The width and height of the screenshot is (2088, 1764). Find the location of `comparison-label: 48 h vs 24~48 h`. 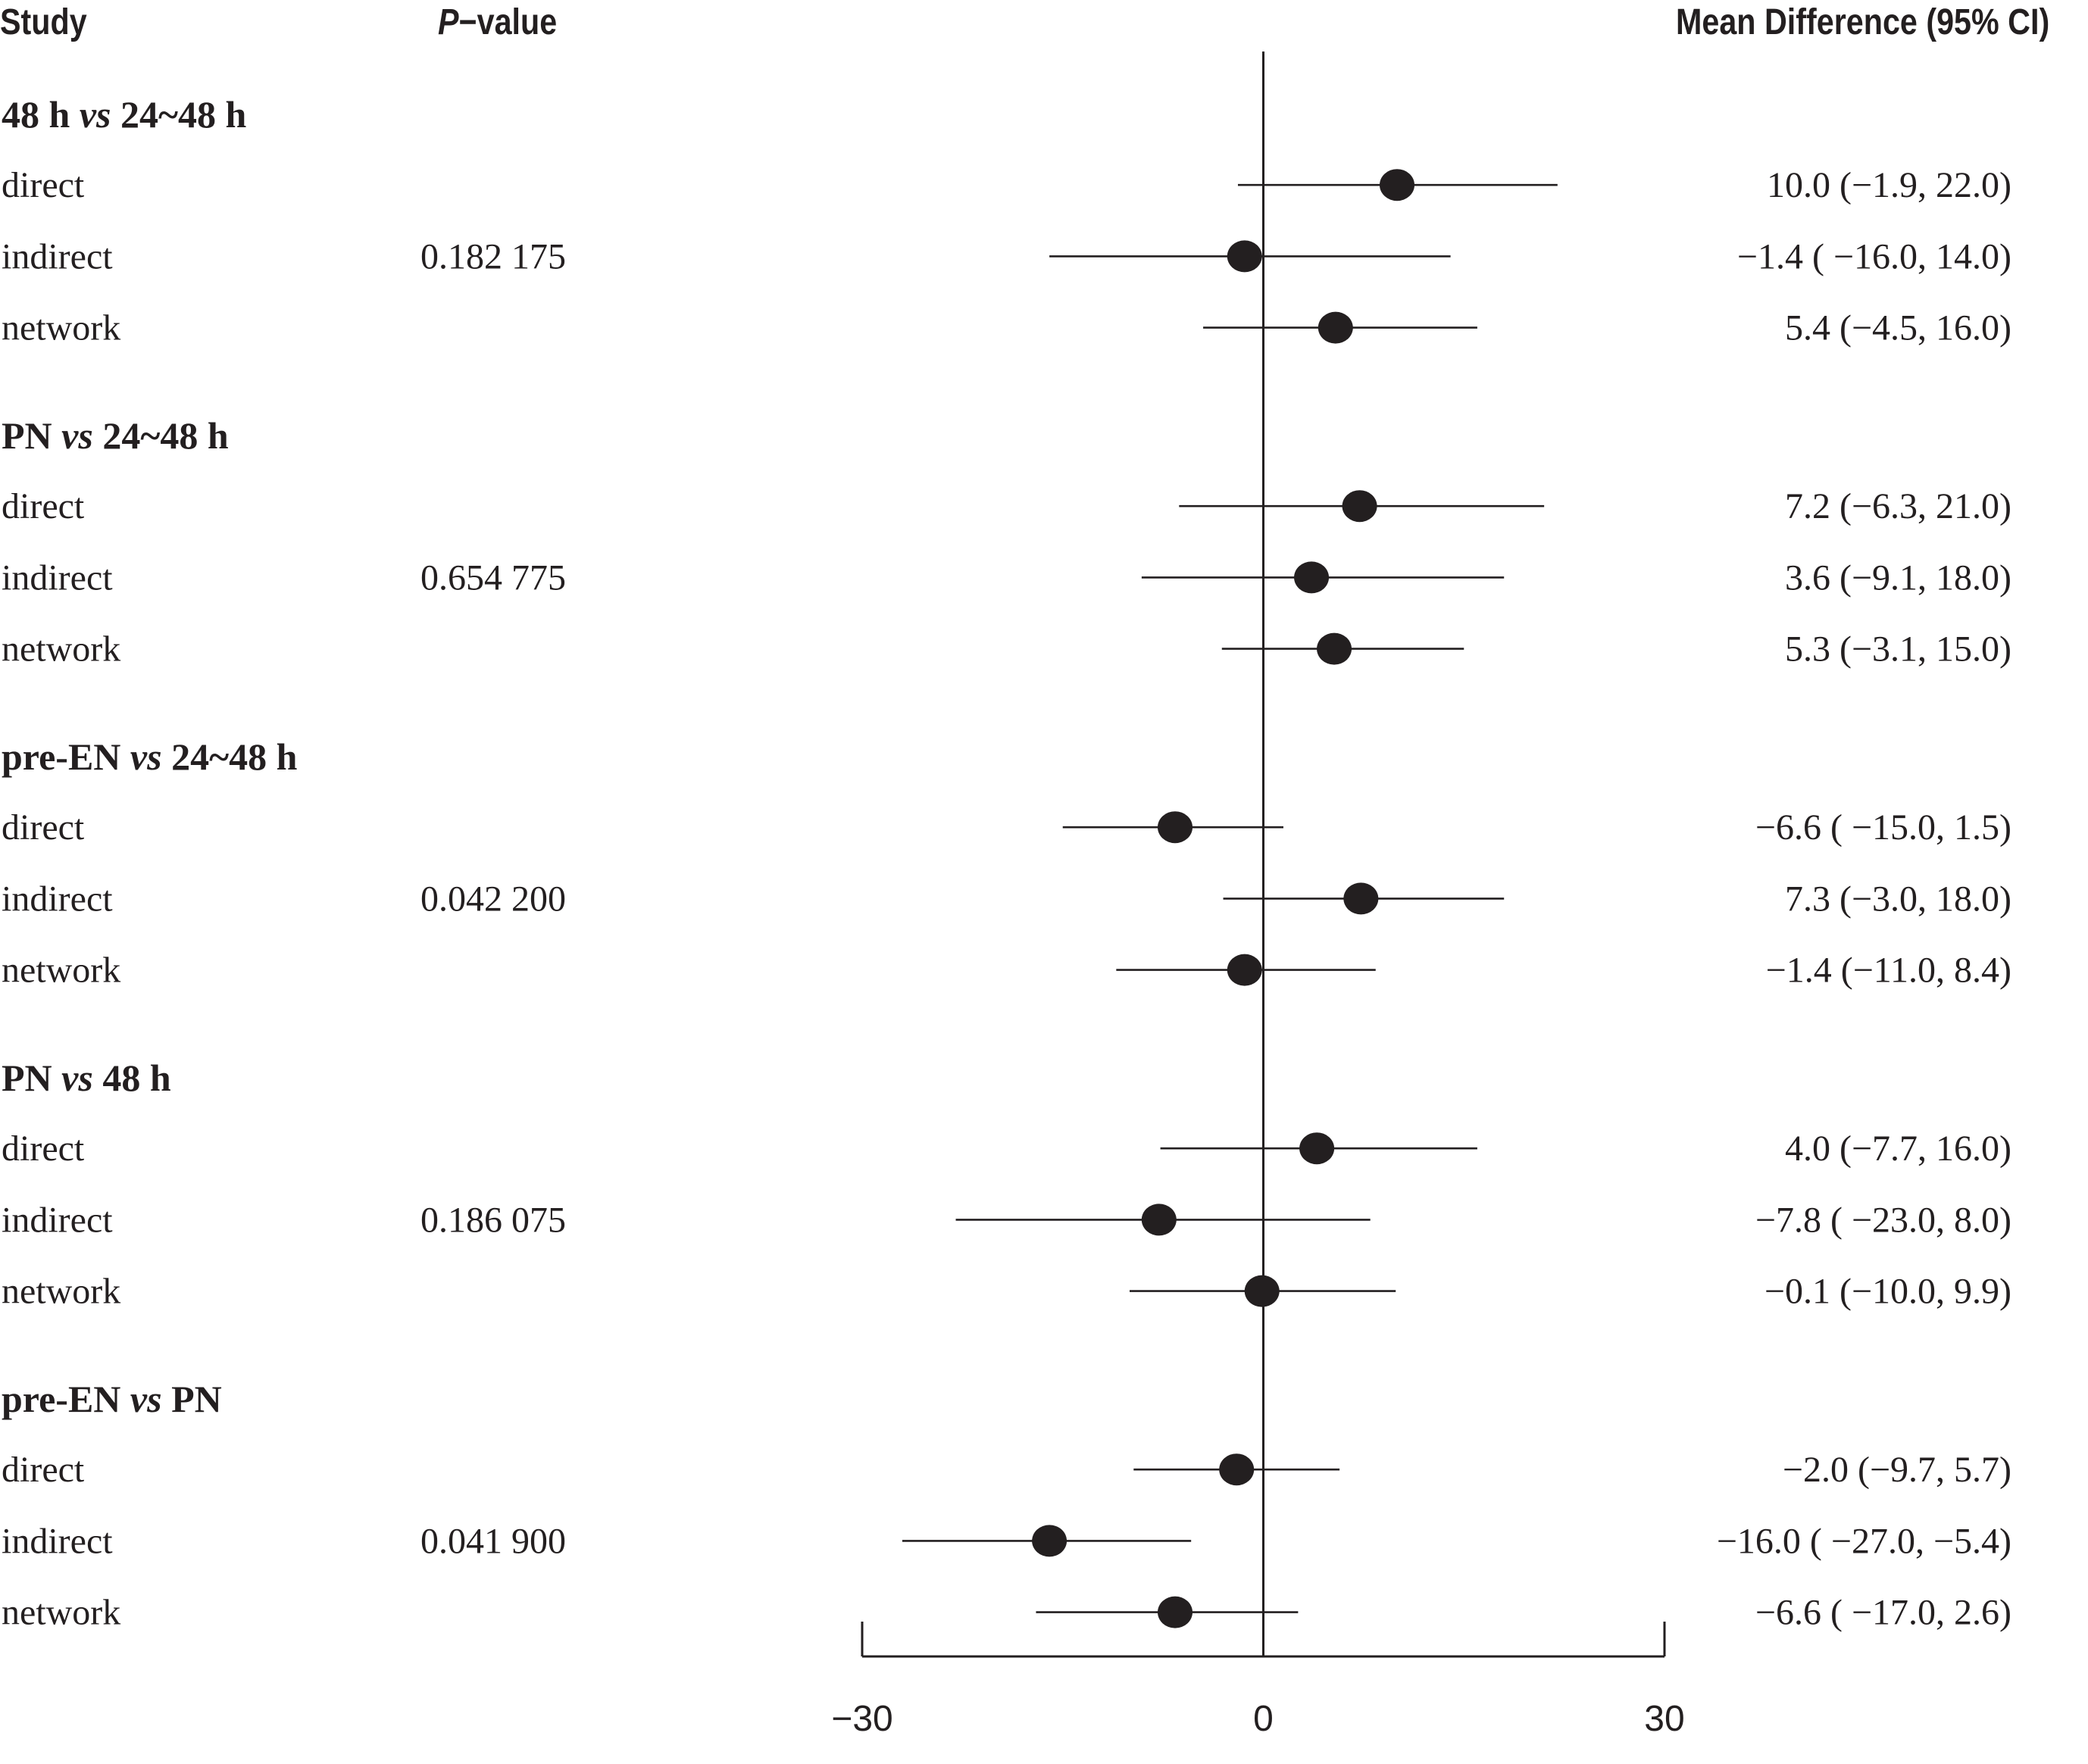

comparison-label: 48 h vs 24~48 h is located at coordinates (124, 114).